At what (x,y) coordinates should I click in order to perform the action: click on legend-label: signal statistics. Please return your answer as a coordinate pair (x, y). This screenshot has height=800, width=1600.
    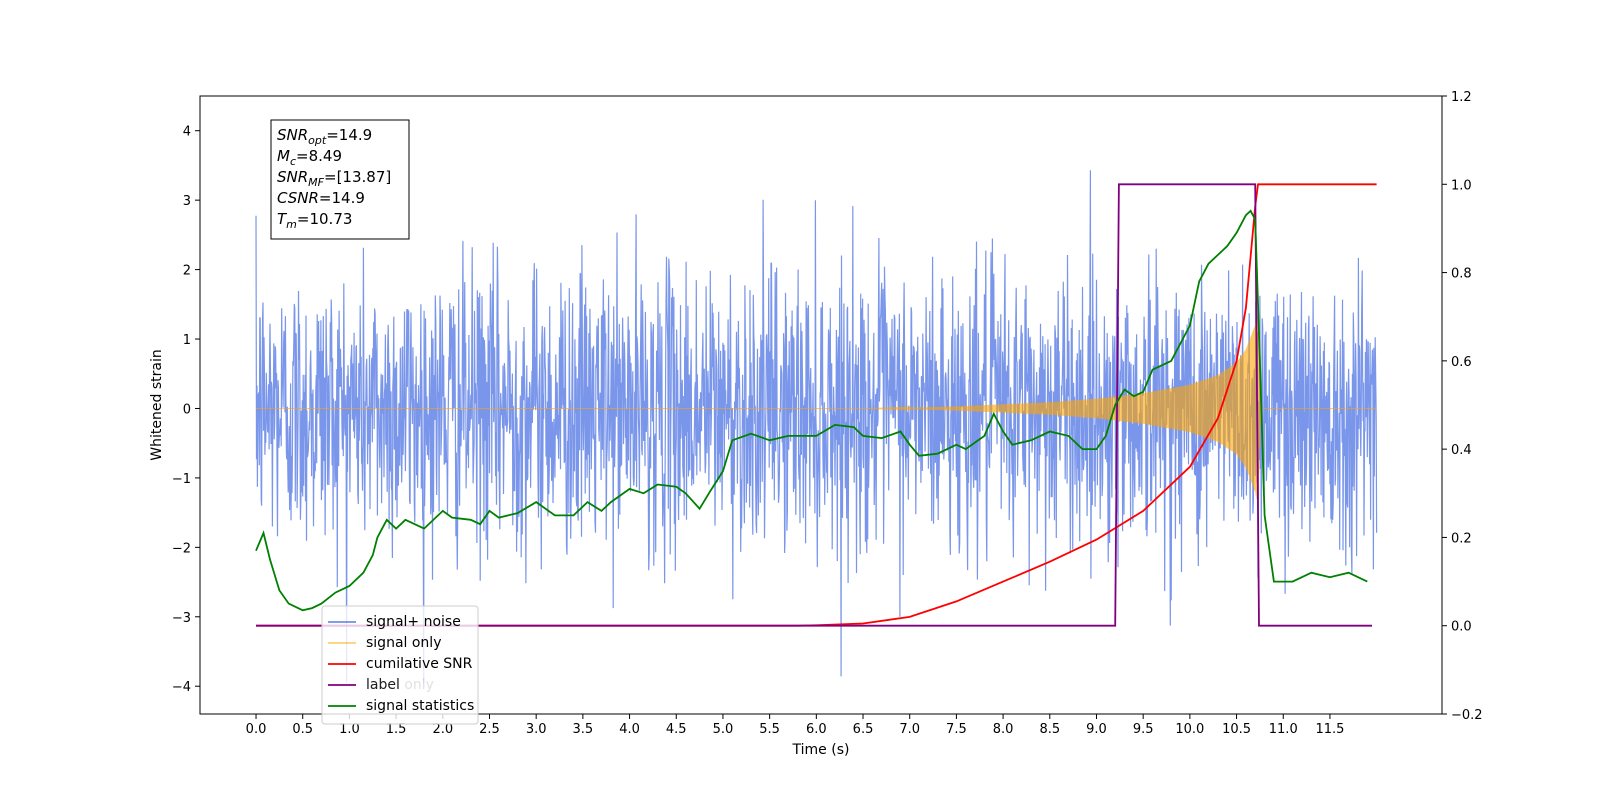
    Looking at the image, I should click on (420, 706).